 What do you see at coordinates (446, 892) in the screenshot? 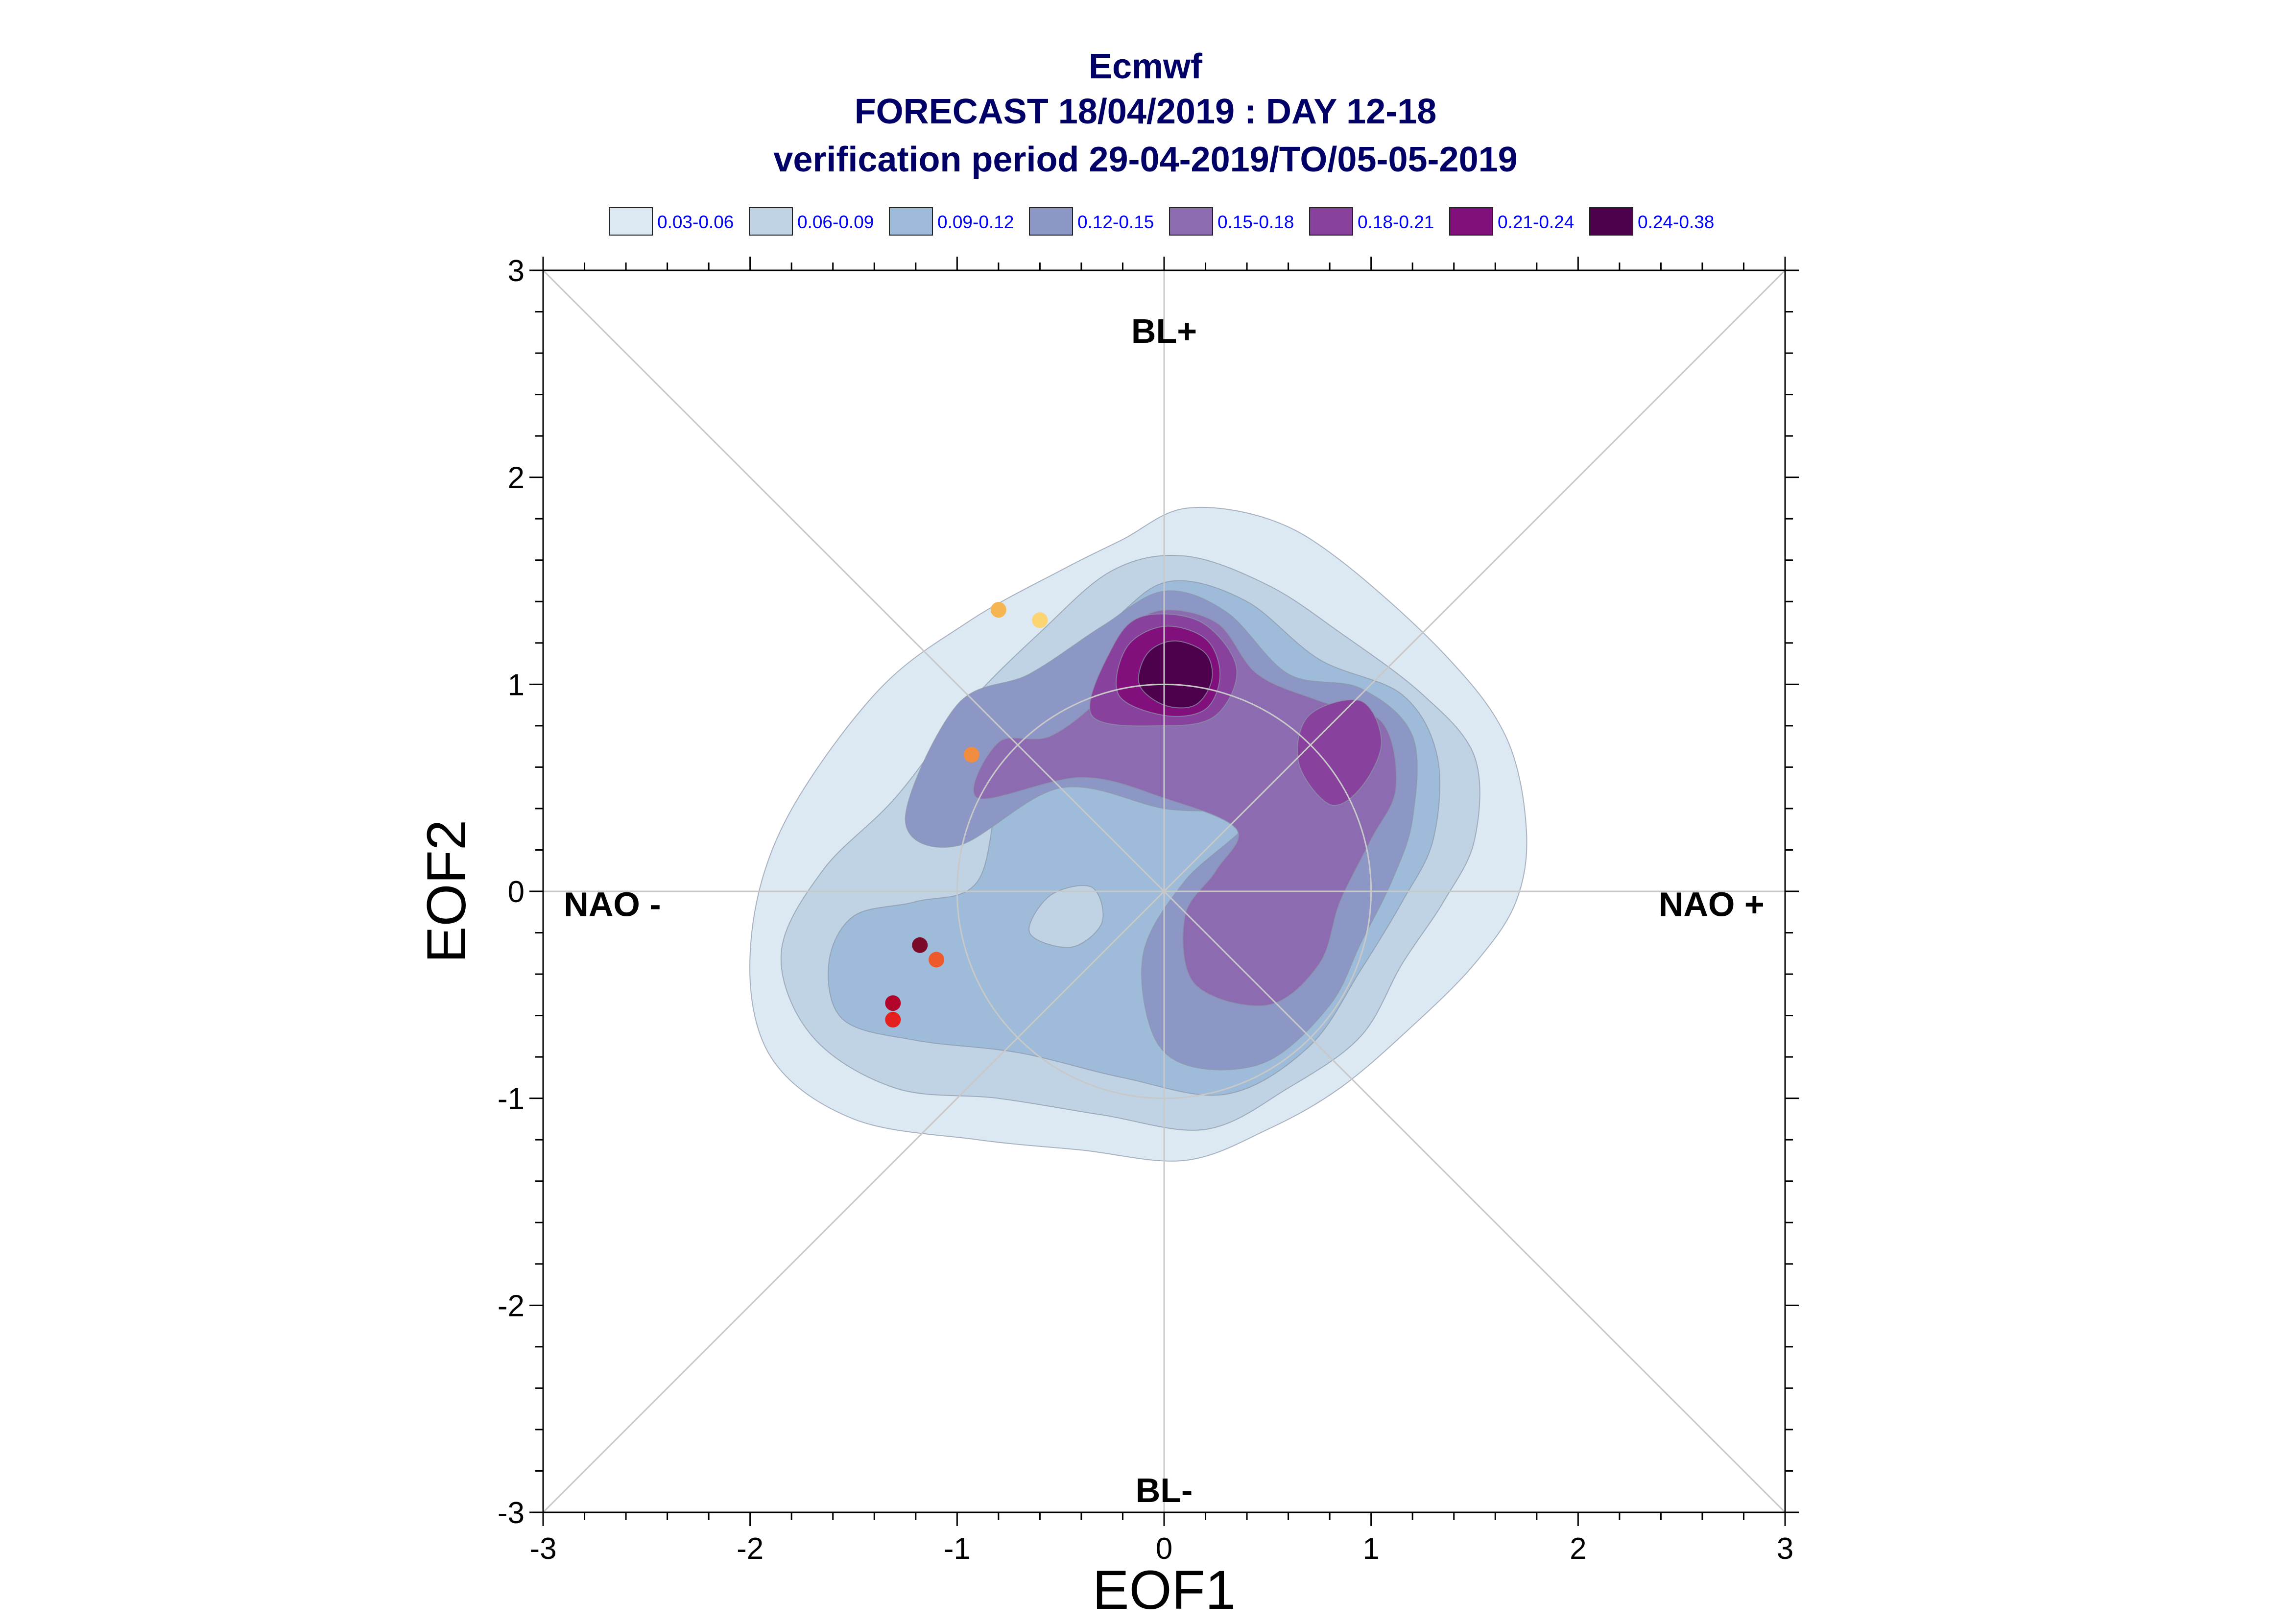
I see `y-axis-title: EOF2` at bounding box center [446, 892].